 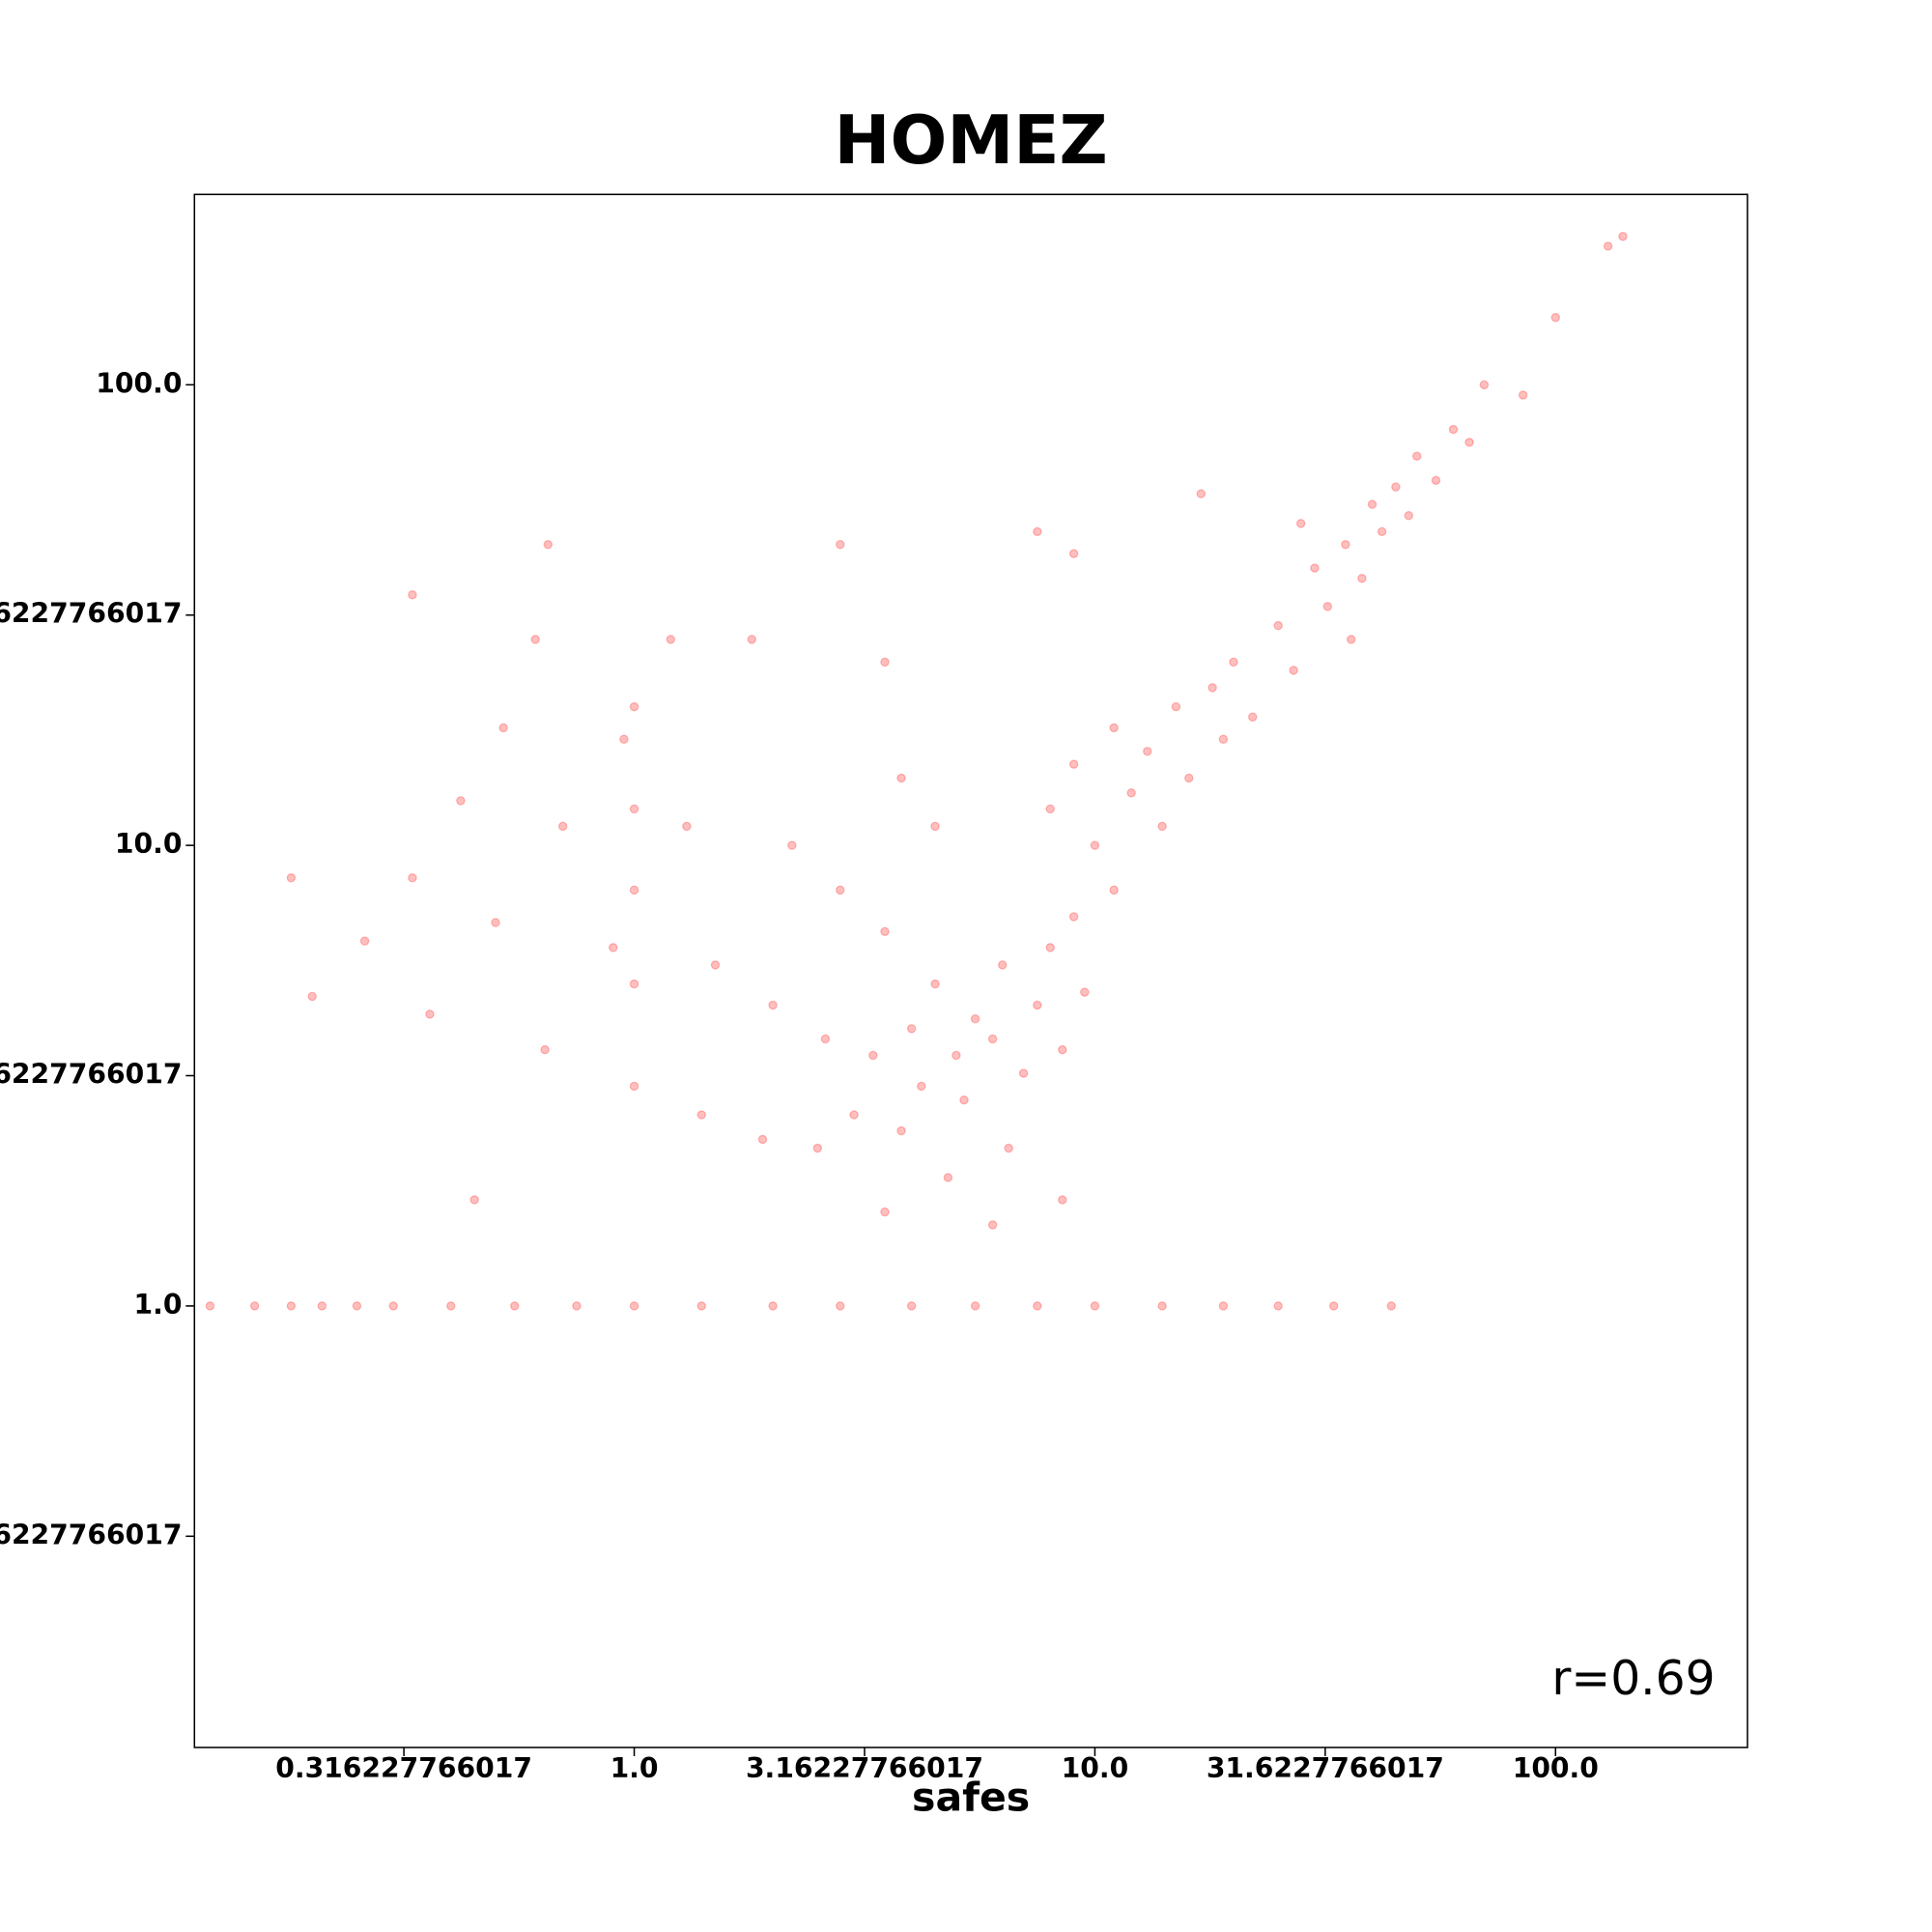 I want to click on y-tick-label: 10.0, so click(x=149, y=844).